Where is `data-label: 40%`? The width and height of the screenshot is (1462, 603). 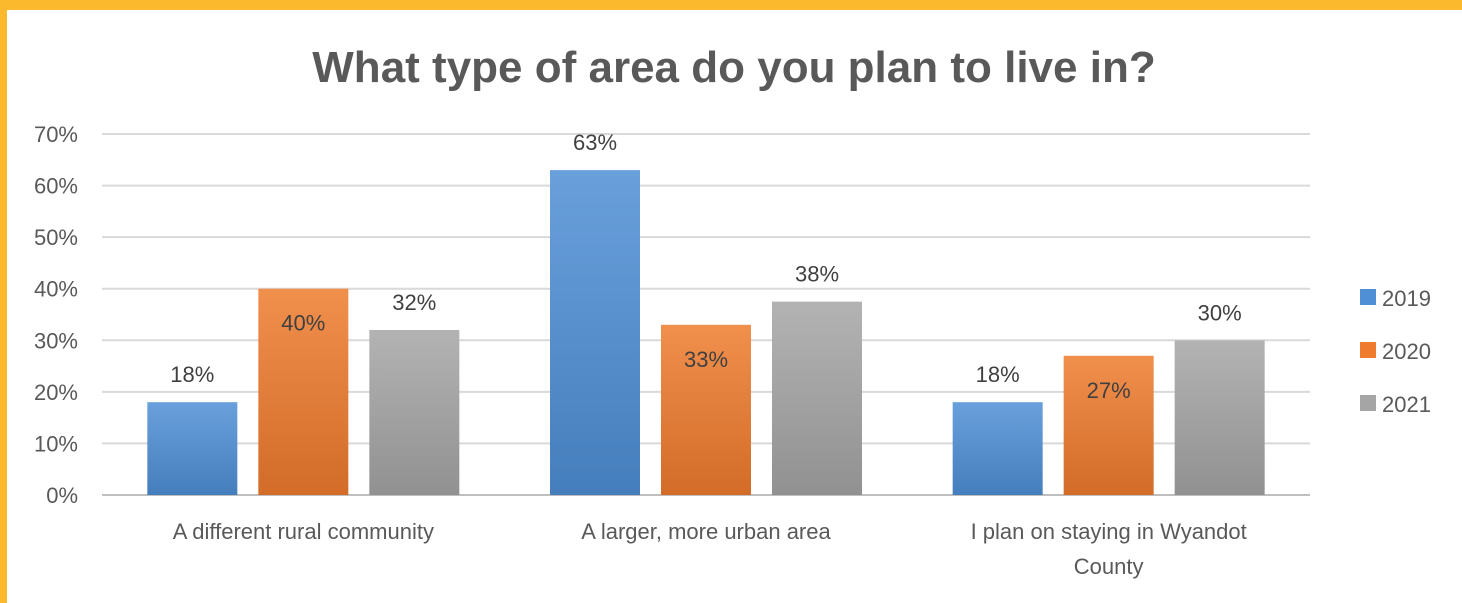 data-label: 40% is located at coordinates (303, 323).